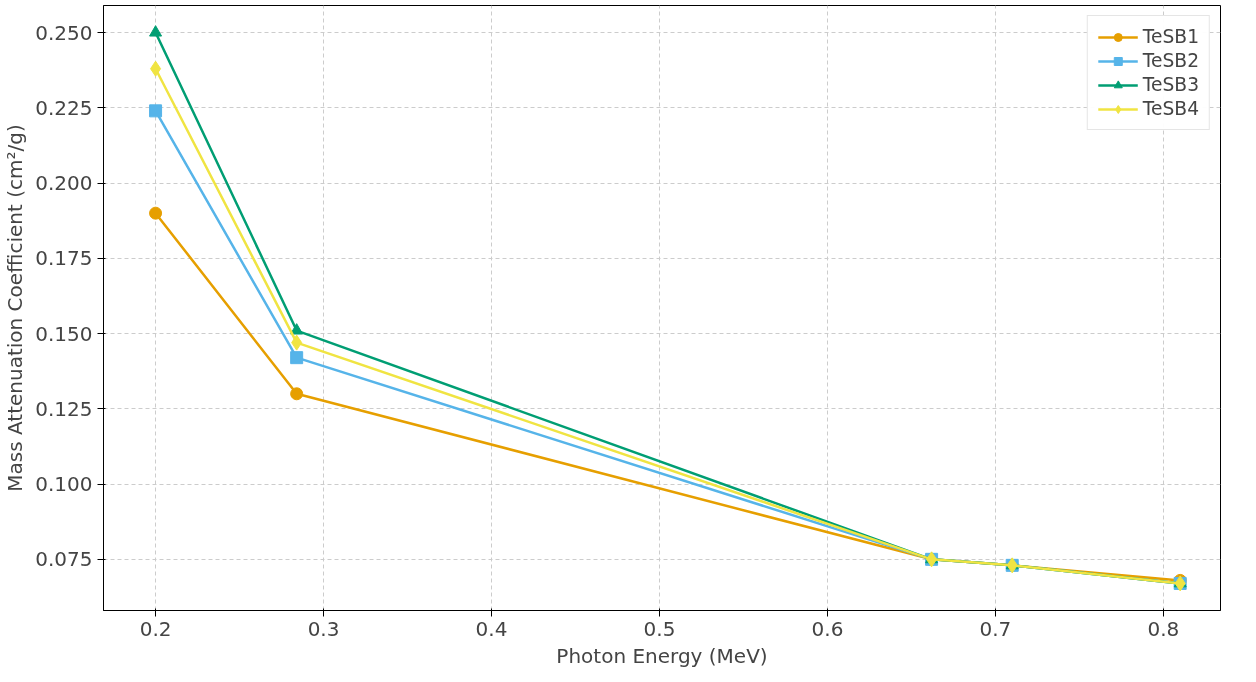 The image size is (1256, 682). I want to click on y-axis-title: Mass Attenuation Coefficient (cm²/g), so click(15, 308).